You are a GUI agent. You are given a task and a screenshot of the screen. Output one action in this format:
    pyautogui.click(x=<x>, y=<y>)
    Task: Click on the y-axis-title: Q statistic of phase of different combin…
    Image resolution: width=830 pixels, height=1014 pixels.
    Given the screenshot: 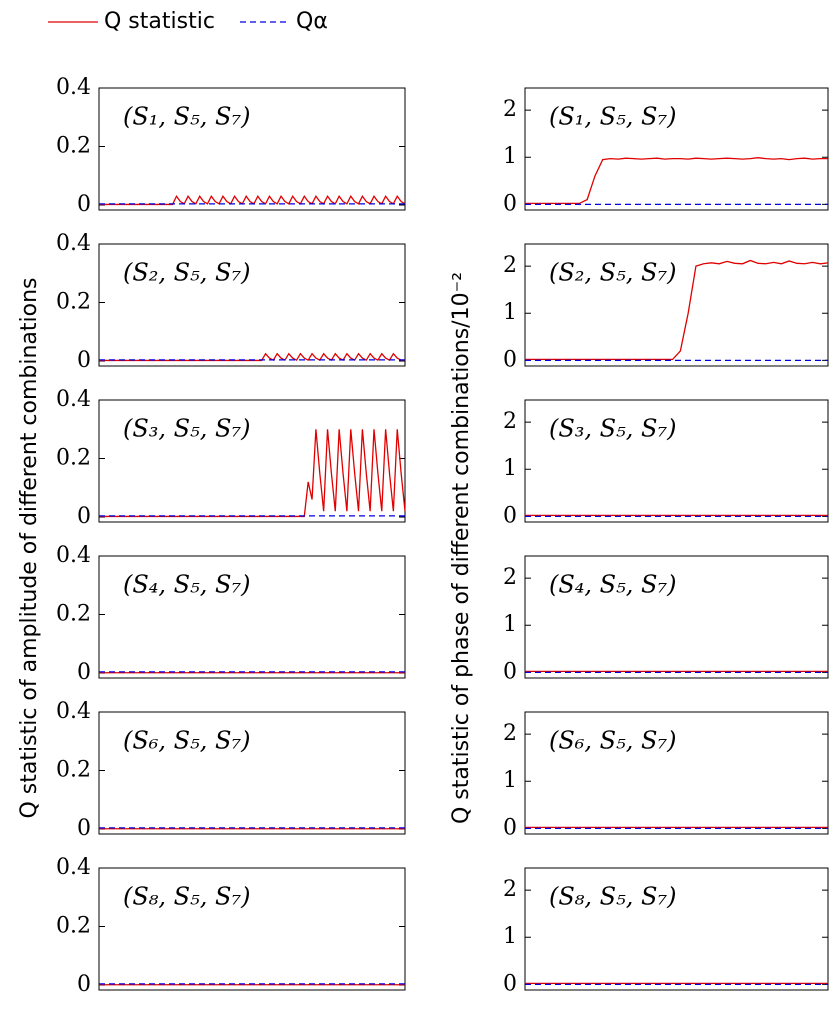 What is the action you would take?
    pyautogui.click(x=461, y=548)
    